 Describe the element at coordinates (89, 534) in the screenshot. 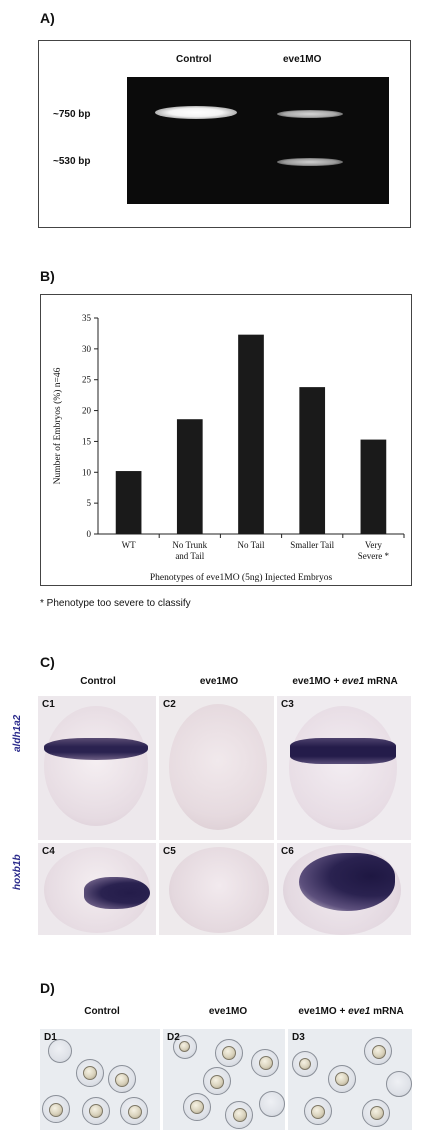

I see `y-tick-label: 0` at that location.